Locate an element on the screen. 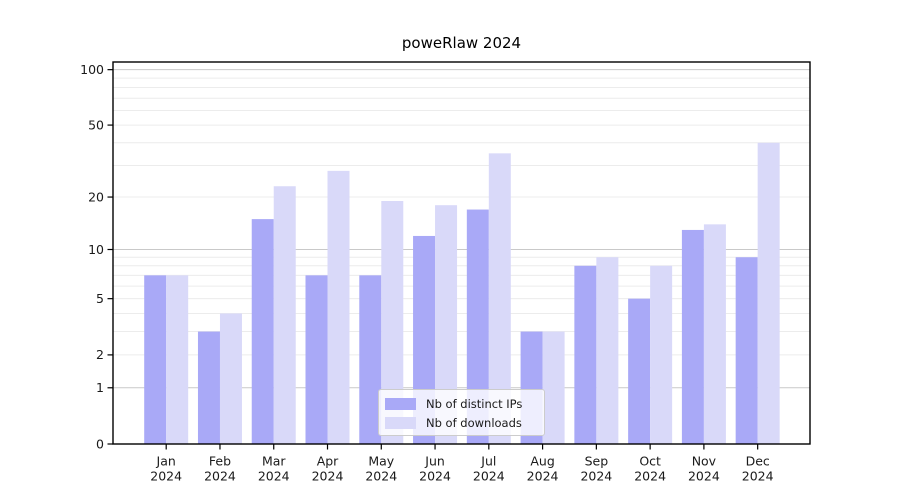  x-tick-label-month: Mar is located at coordinates (274, 461).